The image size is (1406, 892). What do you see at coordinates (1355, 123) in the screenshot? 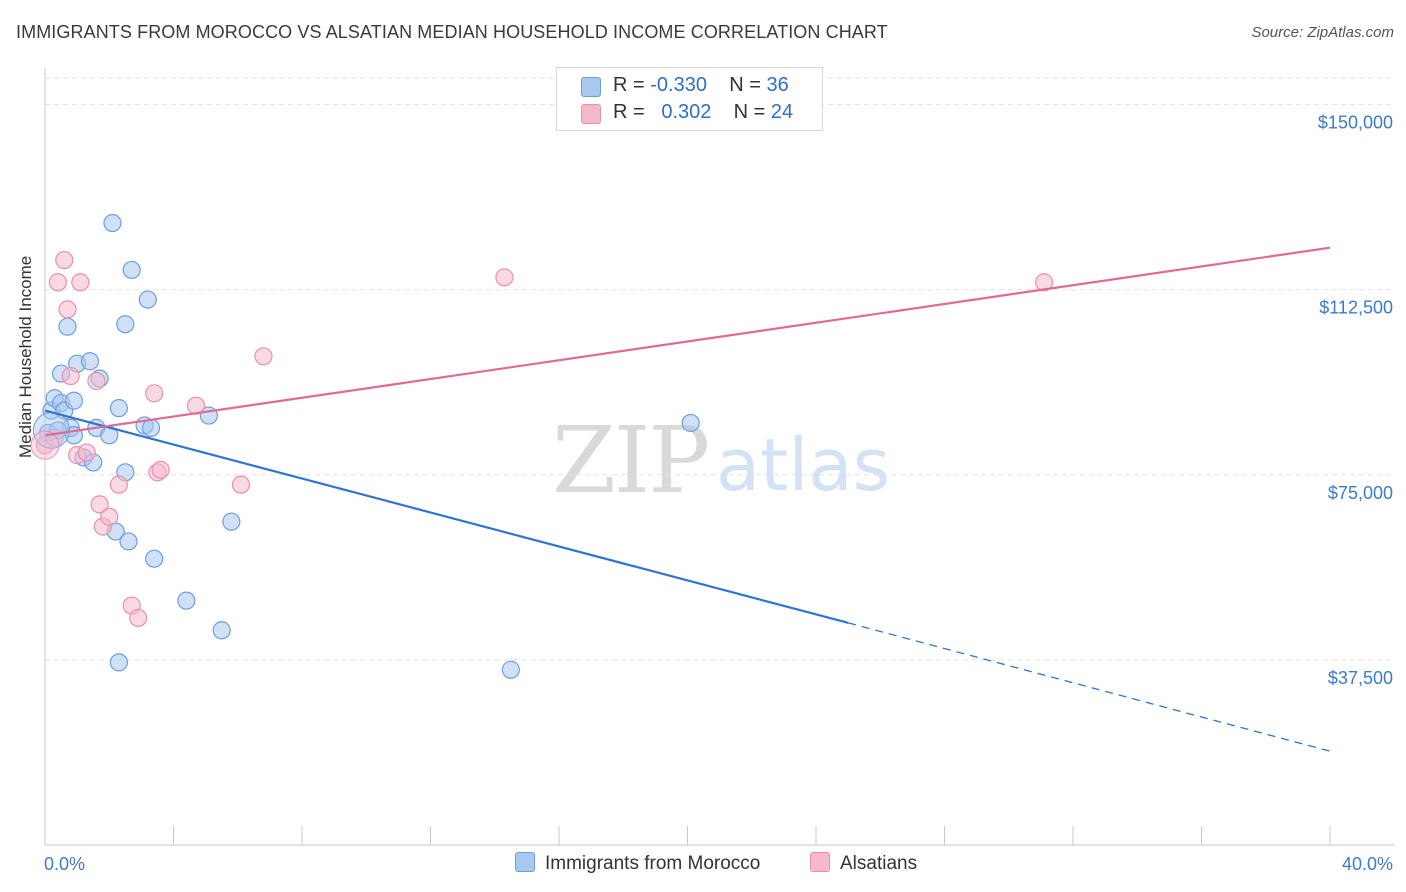
I see `y-tick-label: $150,000` at bounding box center [1355, 123].